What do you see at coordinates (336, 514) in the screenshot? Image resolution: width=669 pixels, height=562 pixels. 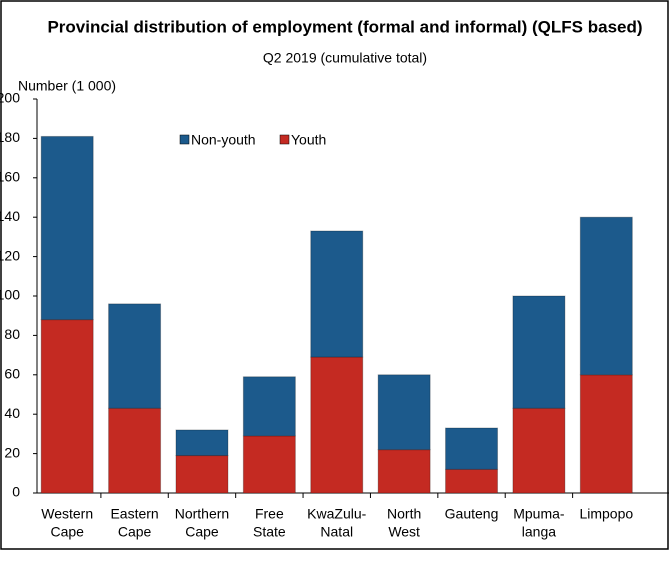 I see `x-tick-label: KwaZulu-` at bounding box center [336, 514].